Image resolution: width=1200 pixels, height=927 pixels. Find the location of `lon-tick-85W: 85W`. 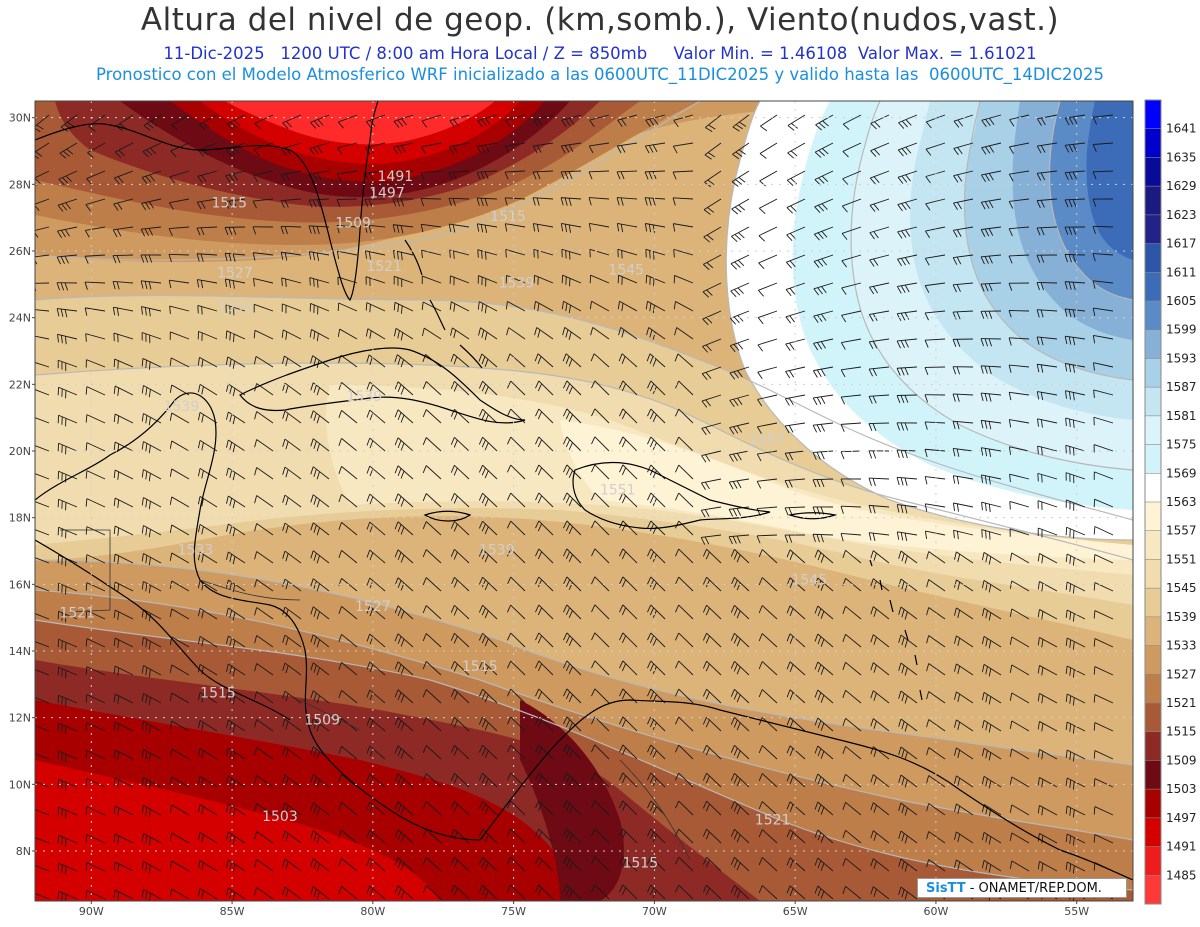

lon-tick-85W: 85W is located at coordinates (232, 911).